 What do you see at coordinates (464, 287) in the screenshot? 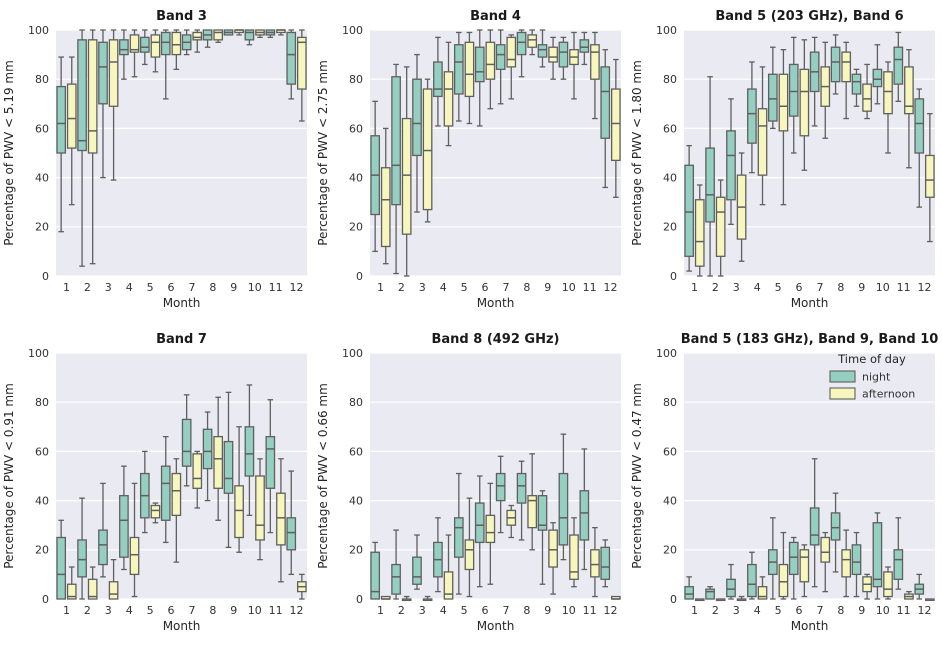
I see `x-tick-label: 5` at bounding box center [464, 287].